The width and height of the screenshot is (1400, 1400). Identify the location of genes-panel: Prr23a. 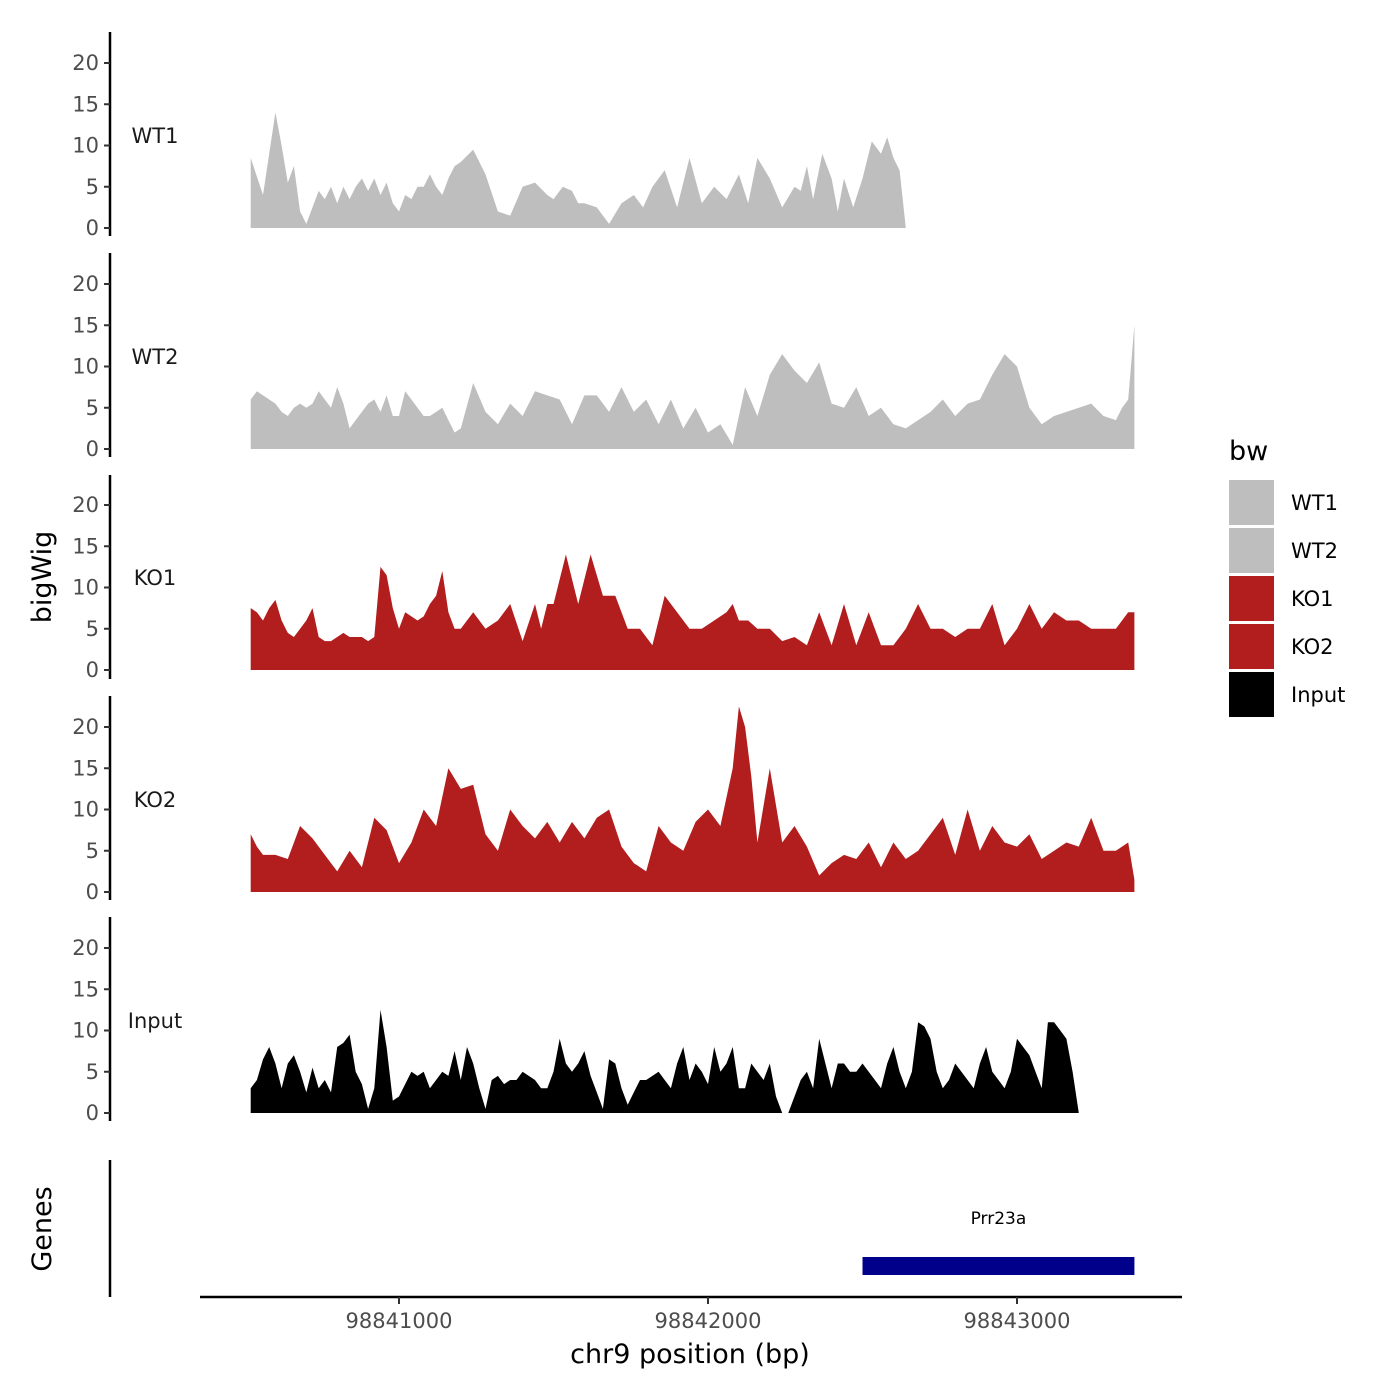
(621, 1228).